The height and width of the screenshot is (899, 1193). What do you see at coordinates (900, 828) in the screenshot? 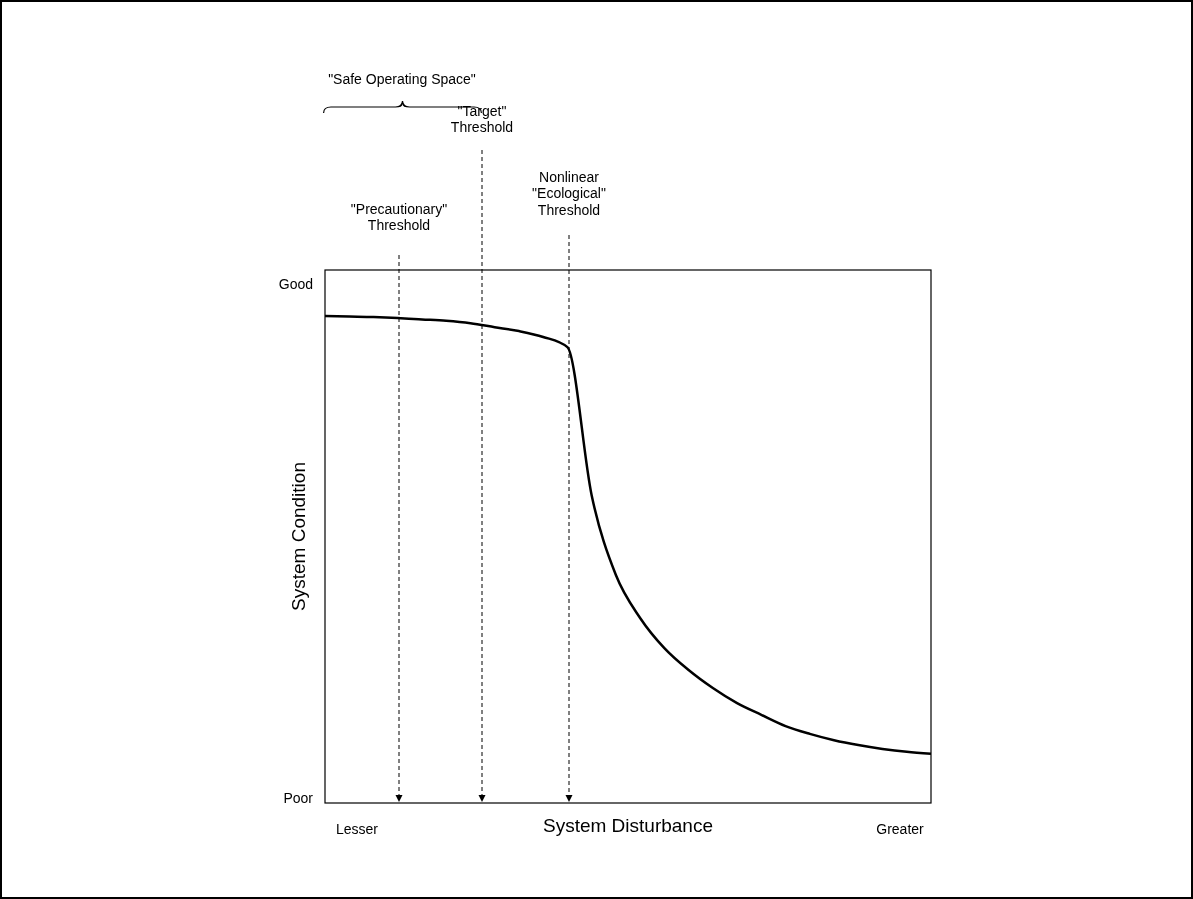
I see `text: Greater` at bounding box center [900, 828].